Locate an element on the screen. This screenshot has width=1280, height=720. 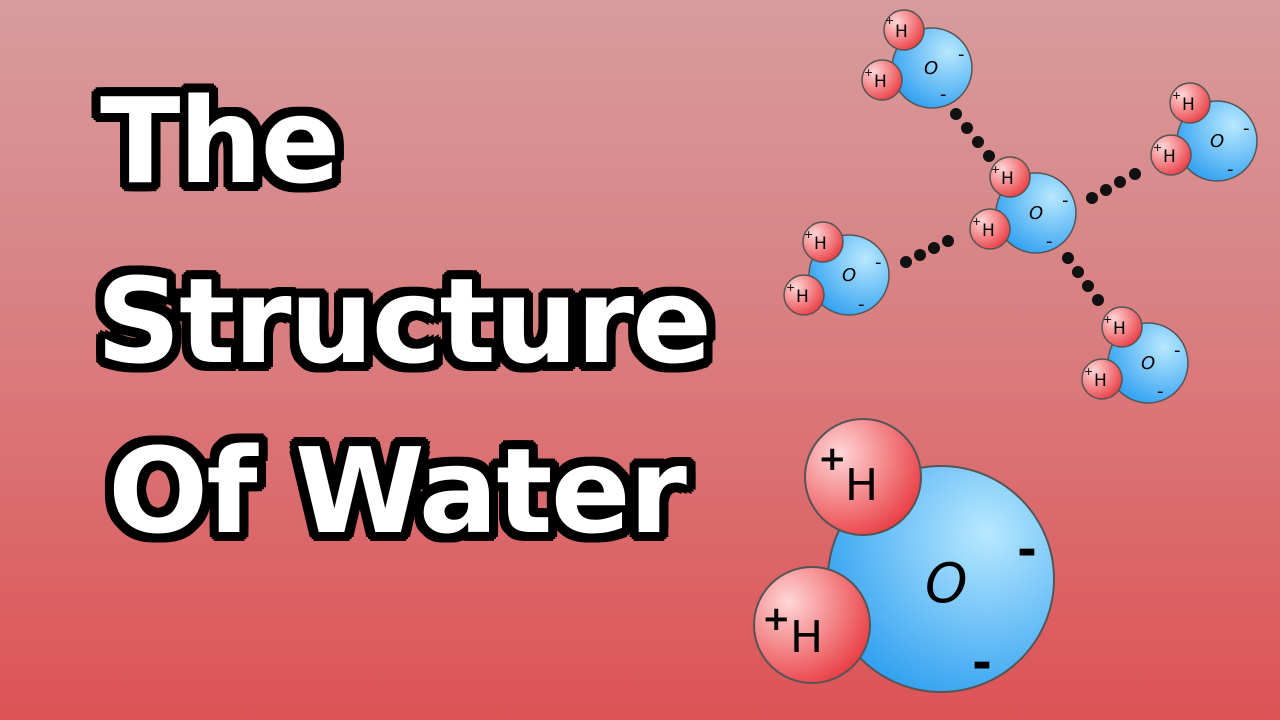
hydrogen-bonds is located at coordinates (1020, 207).